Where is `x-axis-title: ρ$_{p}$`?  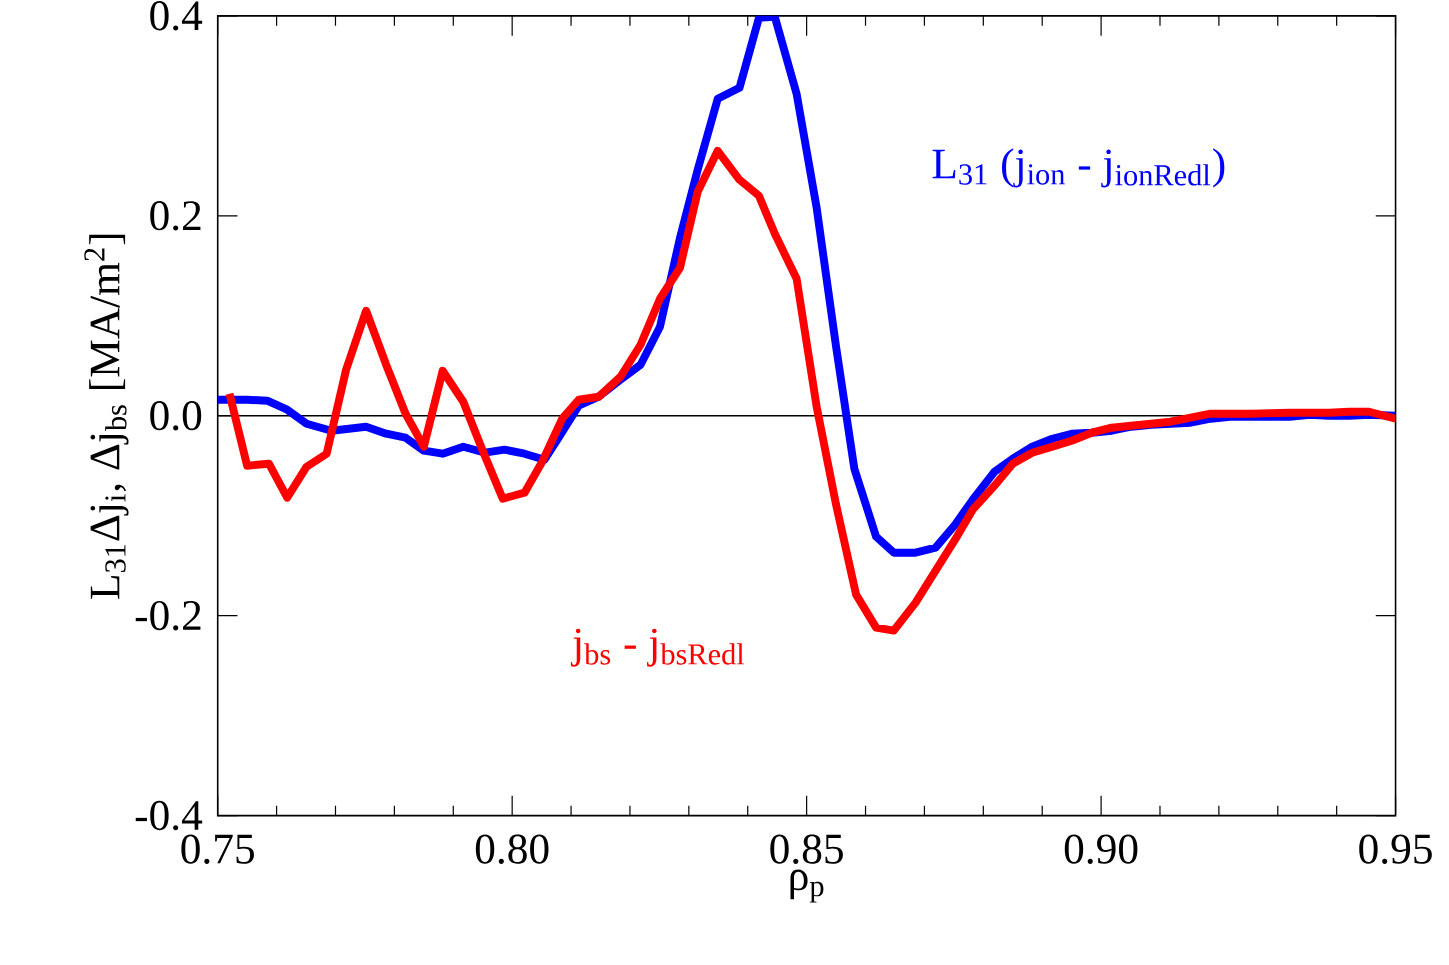 x-axis-title: ρ$_{p}$ is located at coordinates (807, 886).